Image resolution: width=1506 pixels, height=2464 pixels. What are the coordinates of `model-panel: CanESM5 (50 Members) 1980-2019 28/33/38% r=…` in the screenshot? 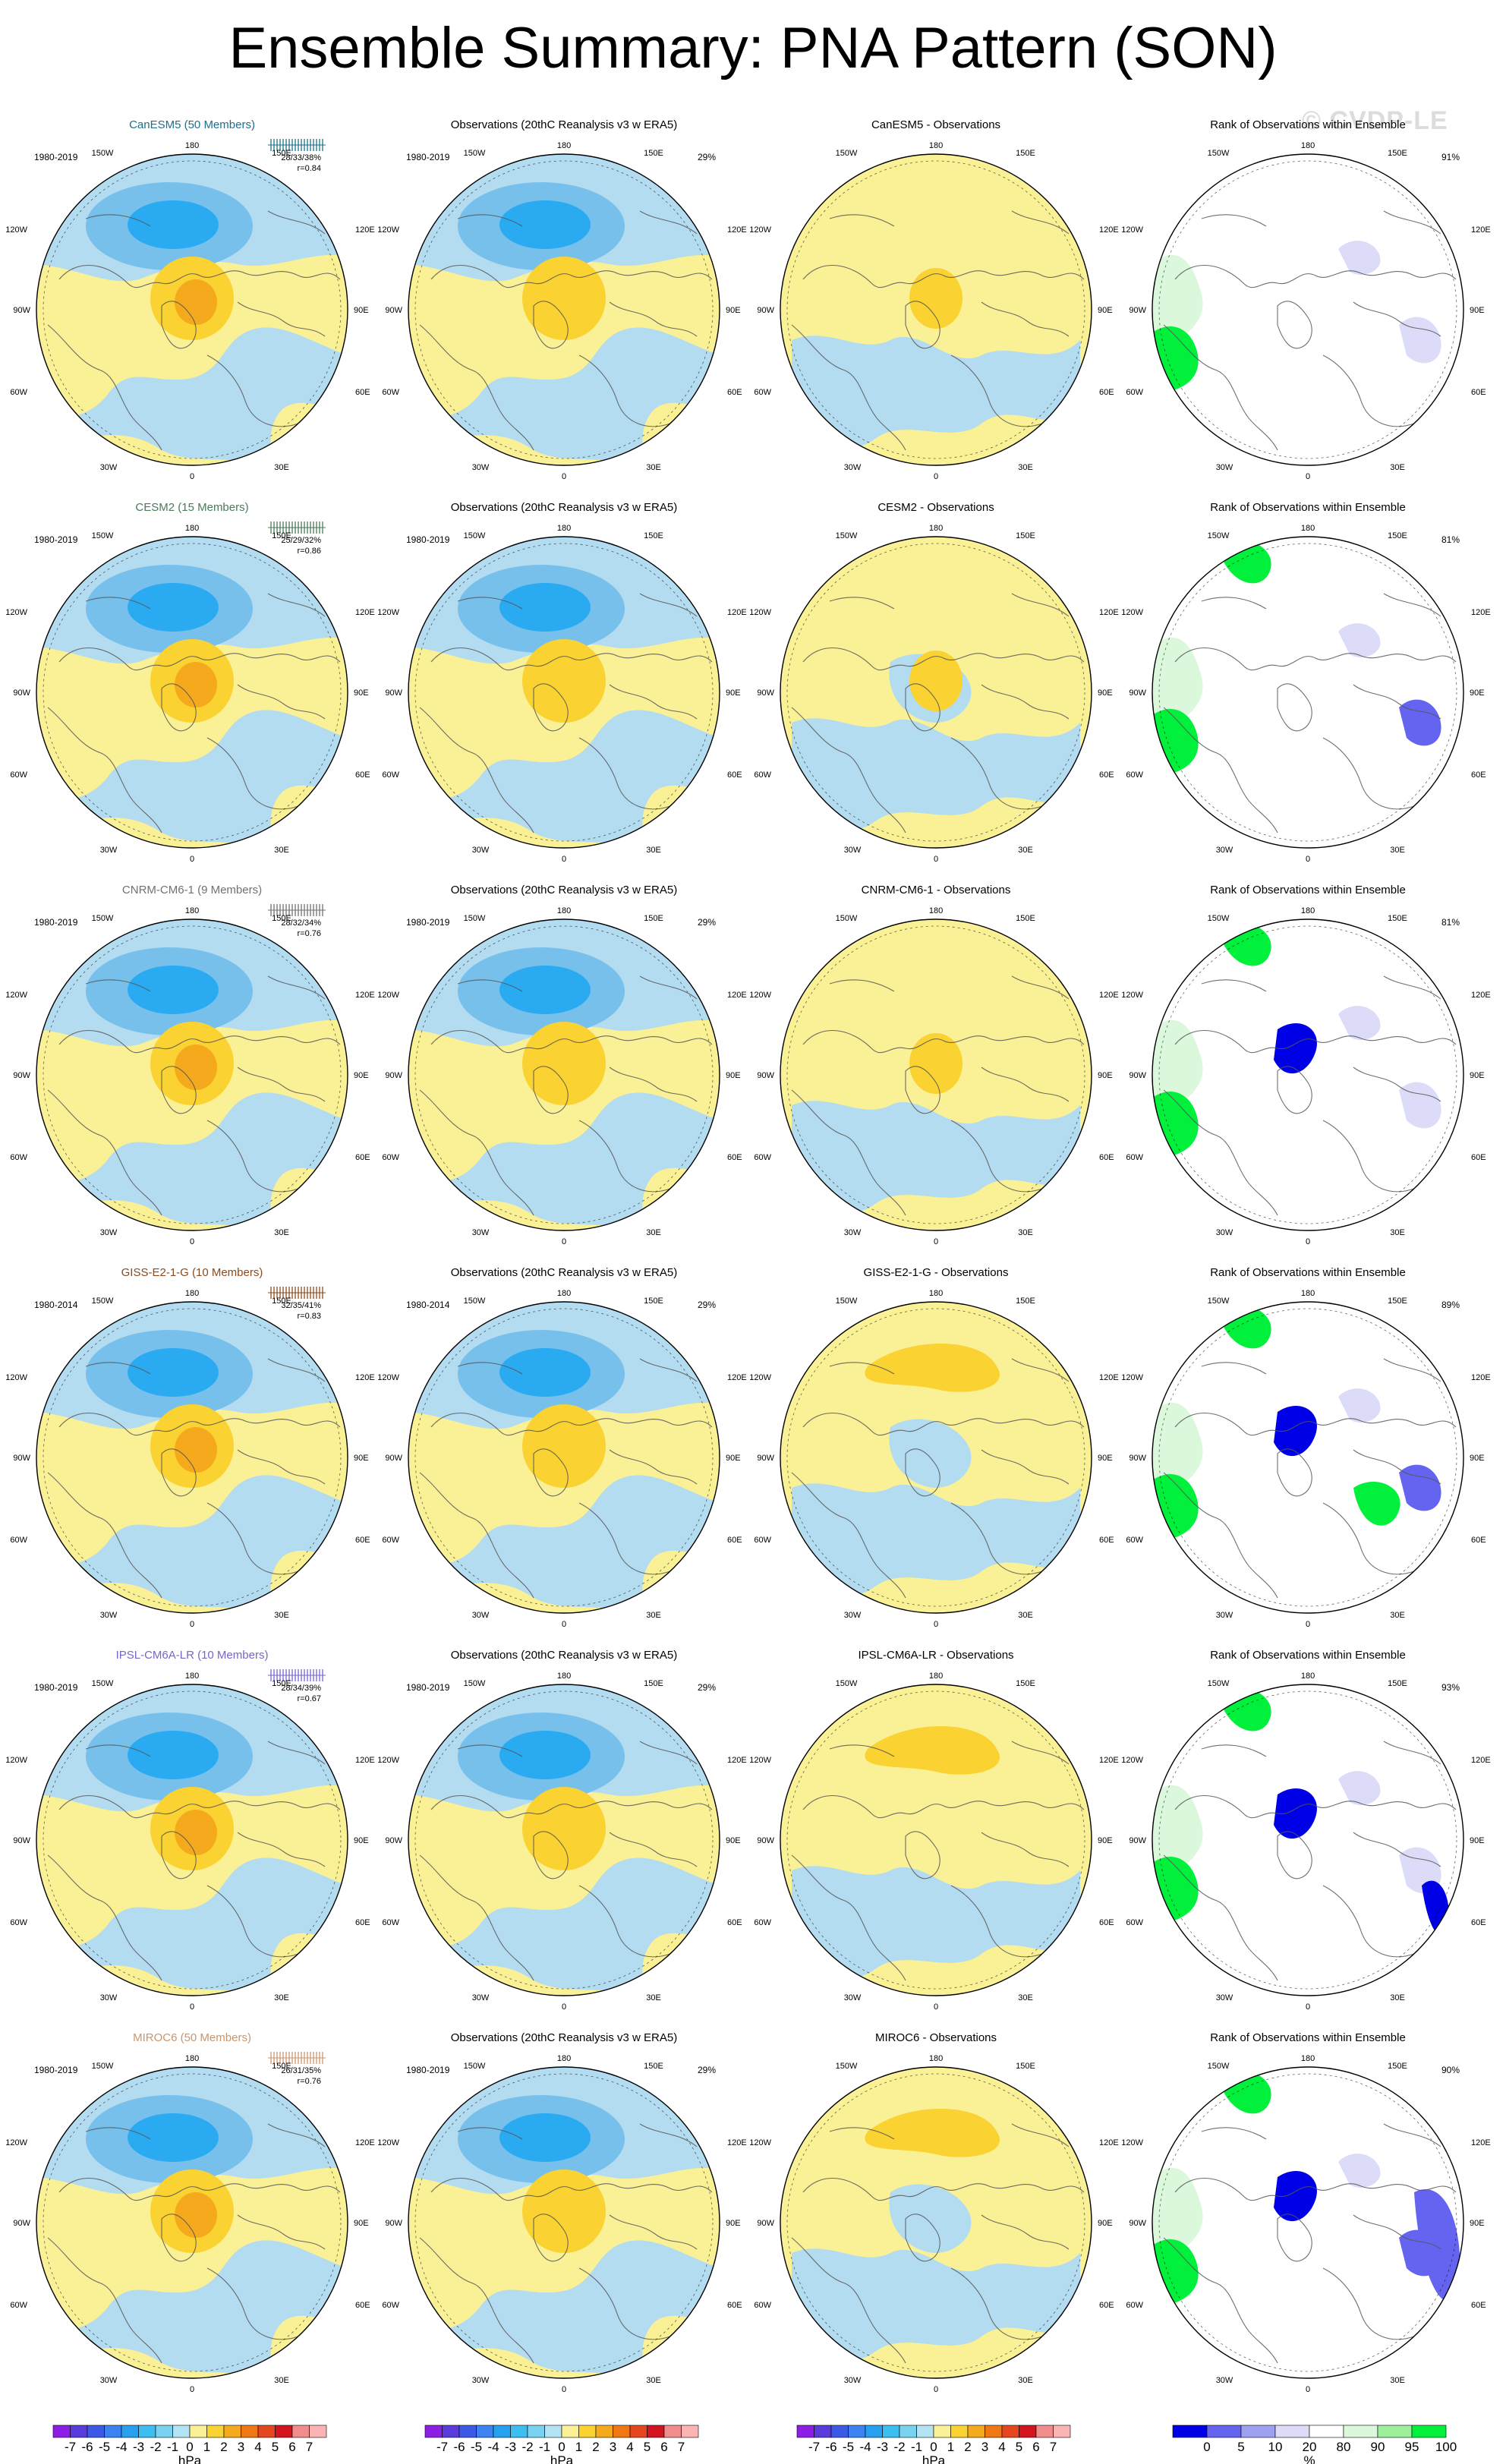 It's located at (189, 299).